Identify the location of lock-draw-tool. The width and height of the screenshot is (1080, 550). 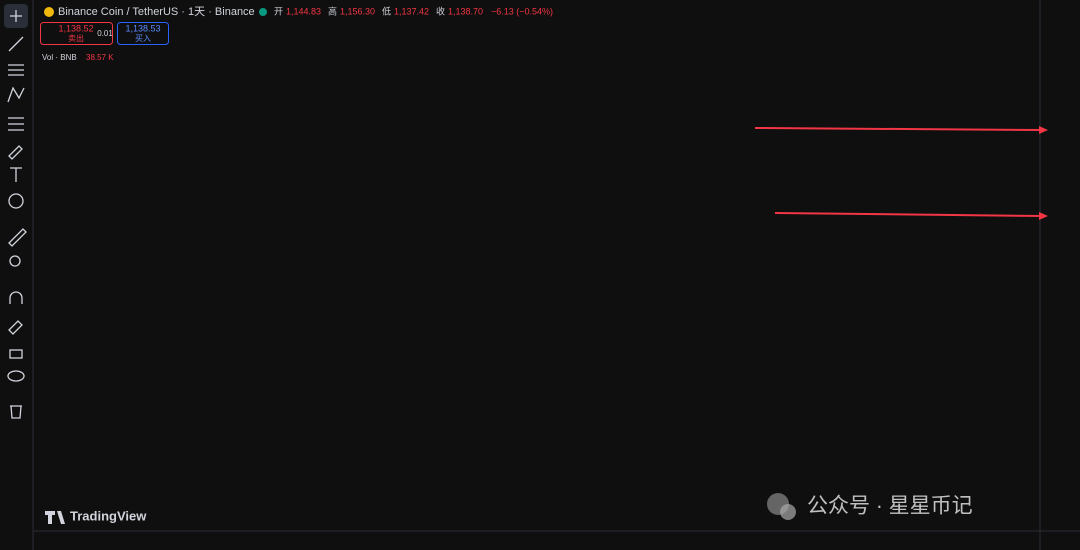
(15, 327).